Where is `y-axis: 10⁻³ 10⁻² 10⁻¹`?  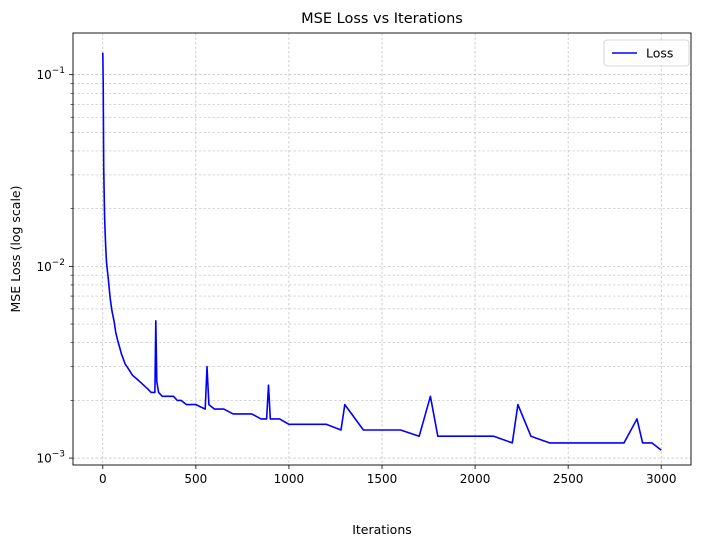 y-axis: 10⁻³ 10⁻² 10⁻¹ is located at coordinates (54, 266).